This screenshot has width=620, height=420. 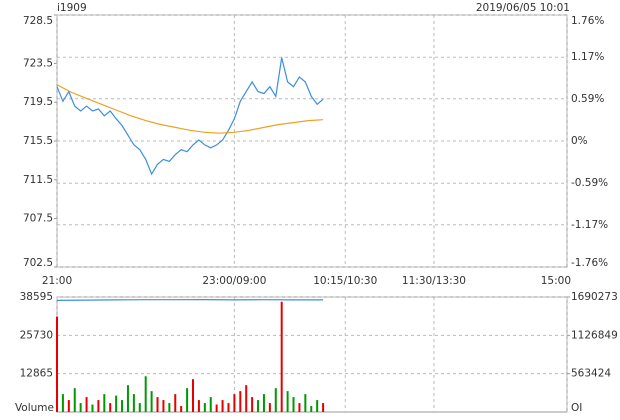 I want to click on chart-title: i1909, so click(x=72, y=8).